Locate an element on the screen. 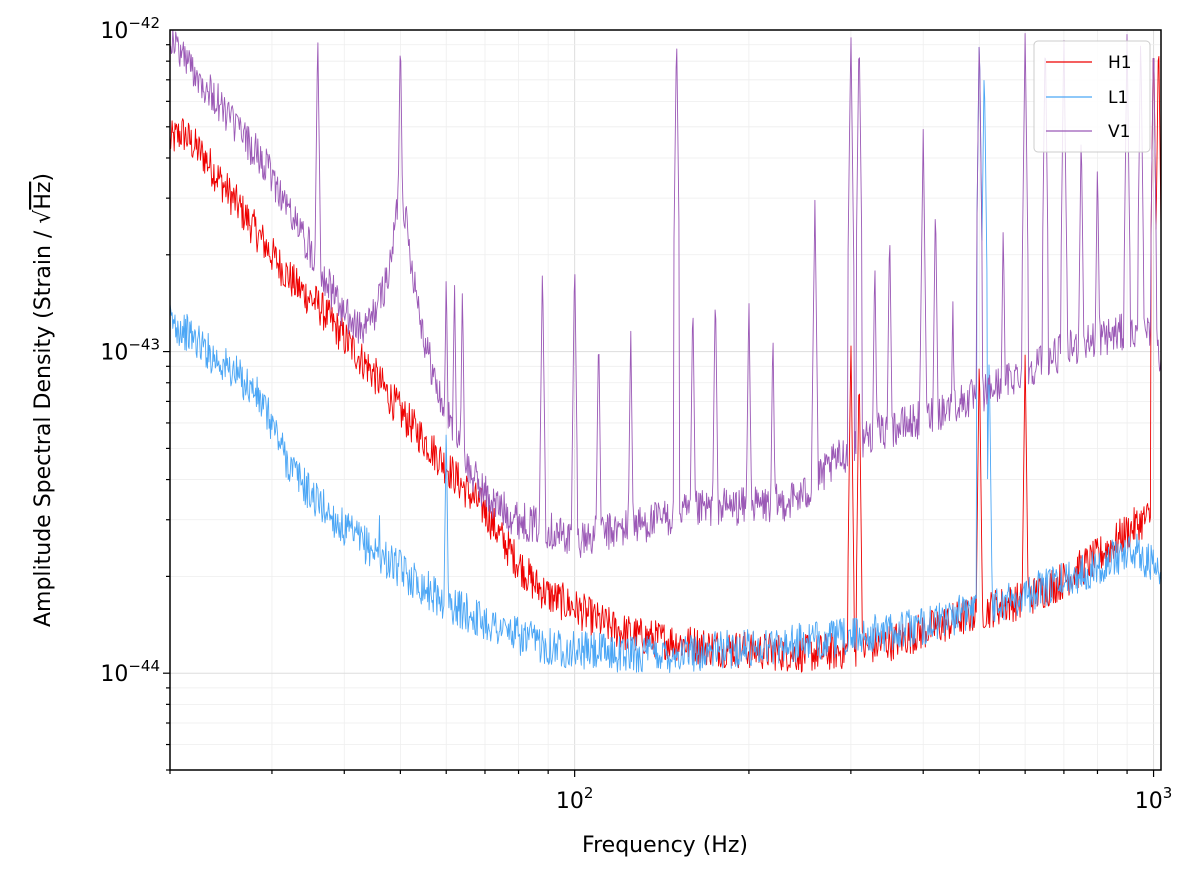  y-axis-label-prefix: Amplitude Spectral Density (Strain / is located at coordinates (43, 425).